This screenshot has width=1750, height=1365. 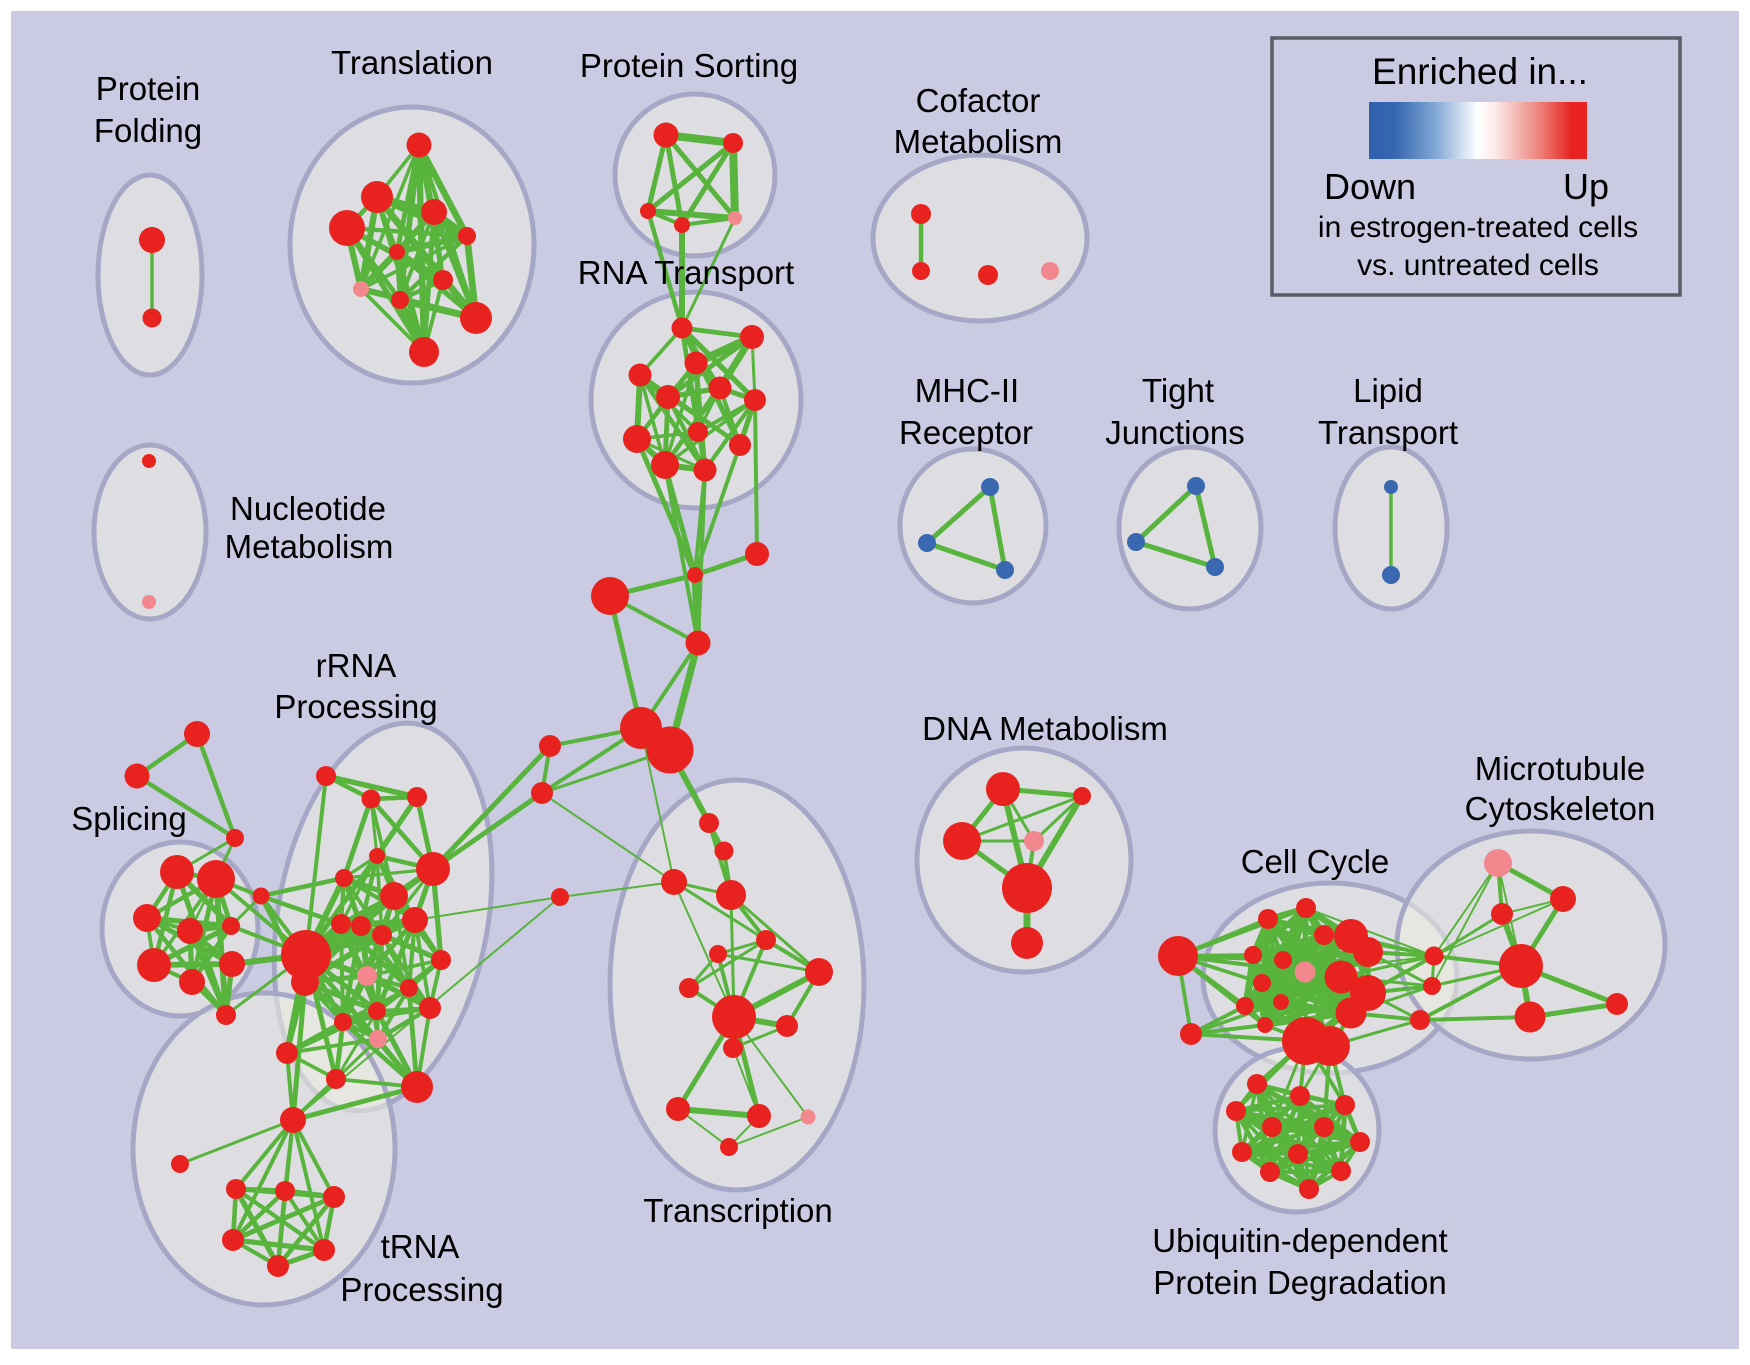 I want to click on svg-text: DNA Metabolism, so click(x=1045, y=728).